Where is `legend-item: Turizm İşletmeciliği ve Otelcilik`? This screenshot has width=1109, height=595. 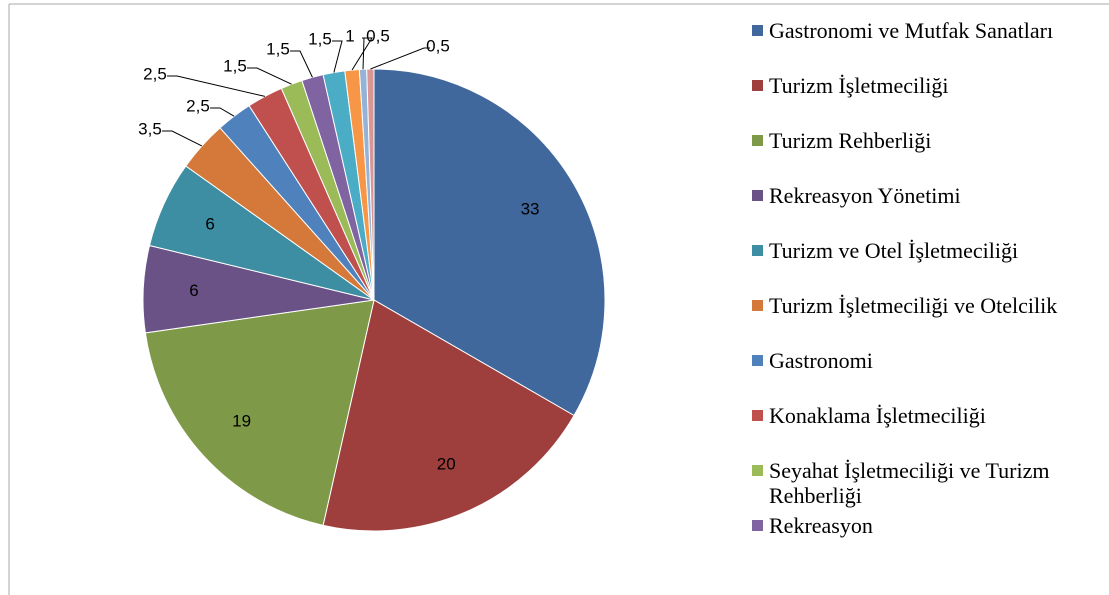
legend-item: Turizm İşletmeciliği ve Otelcilik is located at coordinates (917, 305).